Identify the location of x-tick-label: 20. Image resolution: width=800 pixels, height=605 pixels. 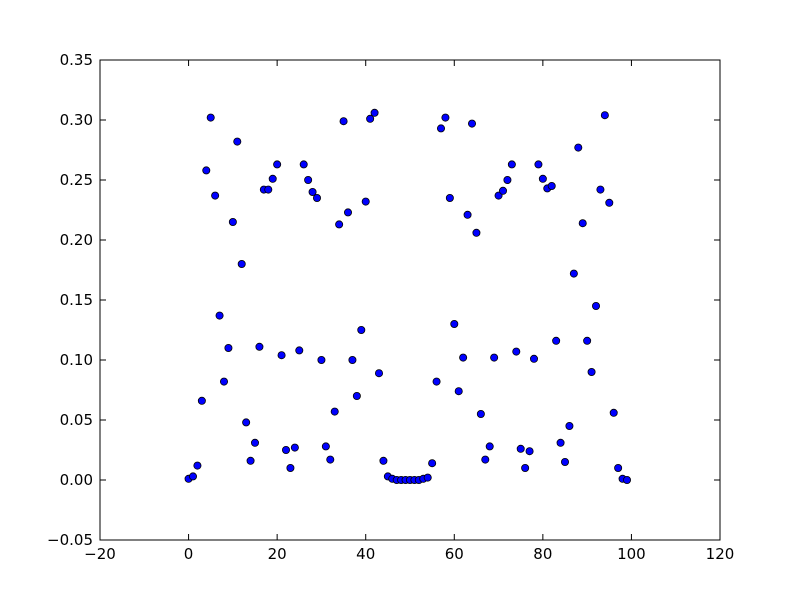
(277, 554).